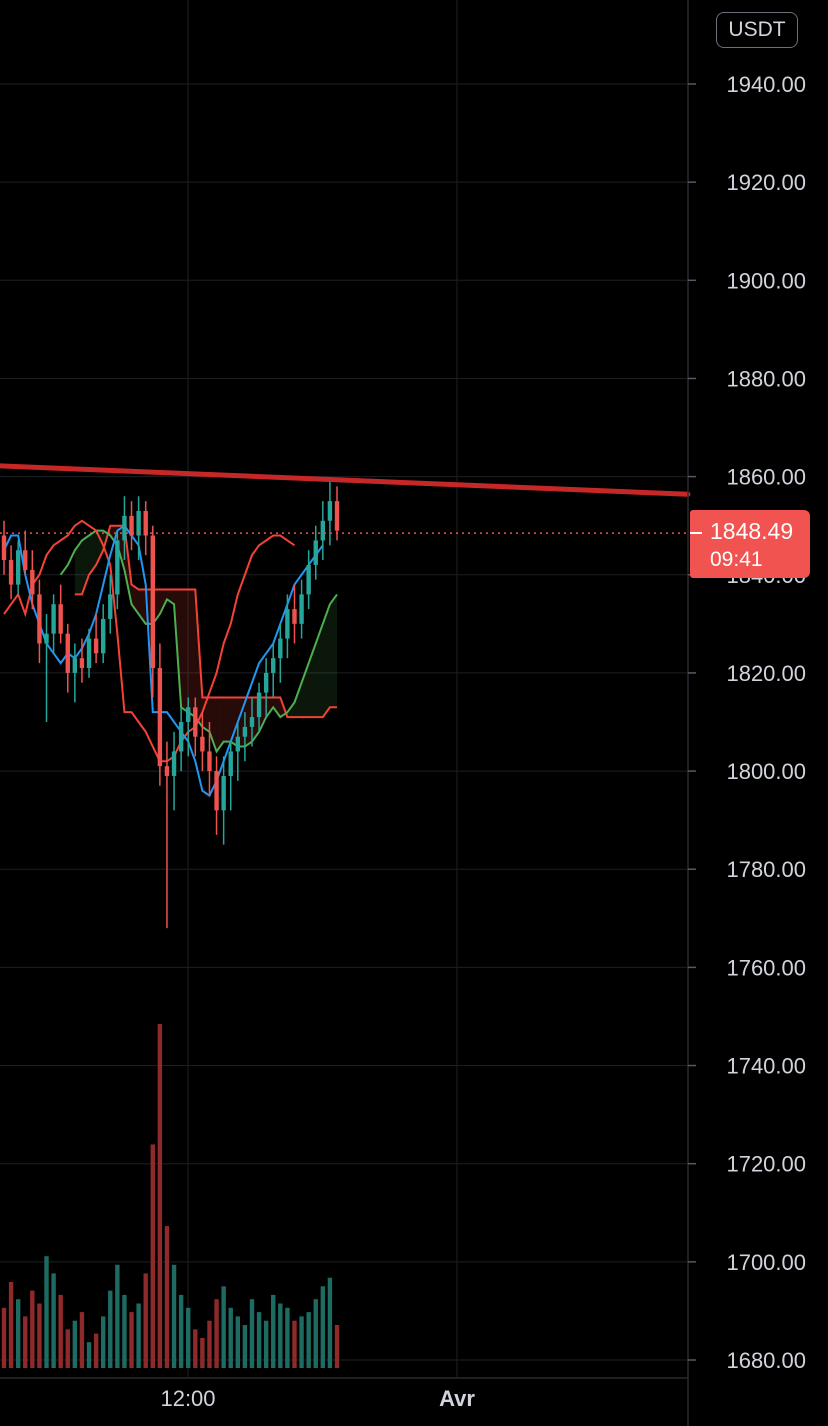 The width and height of the screenshot is (828, 1426). Describe the element at coordinates (766, 869) in the screenshot. I see `price-tick-label: 1780.00` at that location.